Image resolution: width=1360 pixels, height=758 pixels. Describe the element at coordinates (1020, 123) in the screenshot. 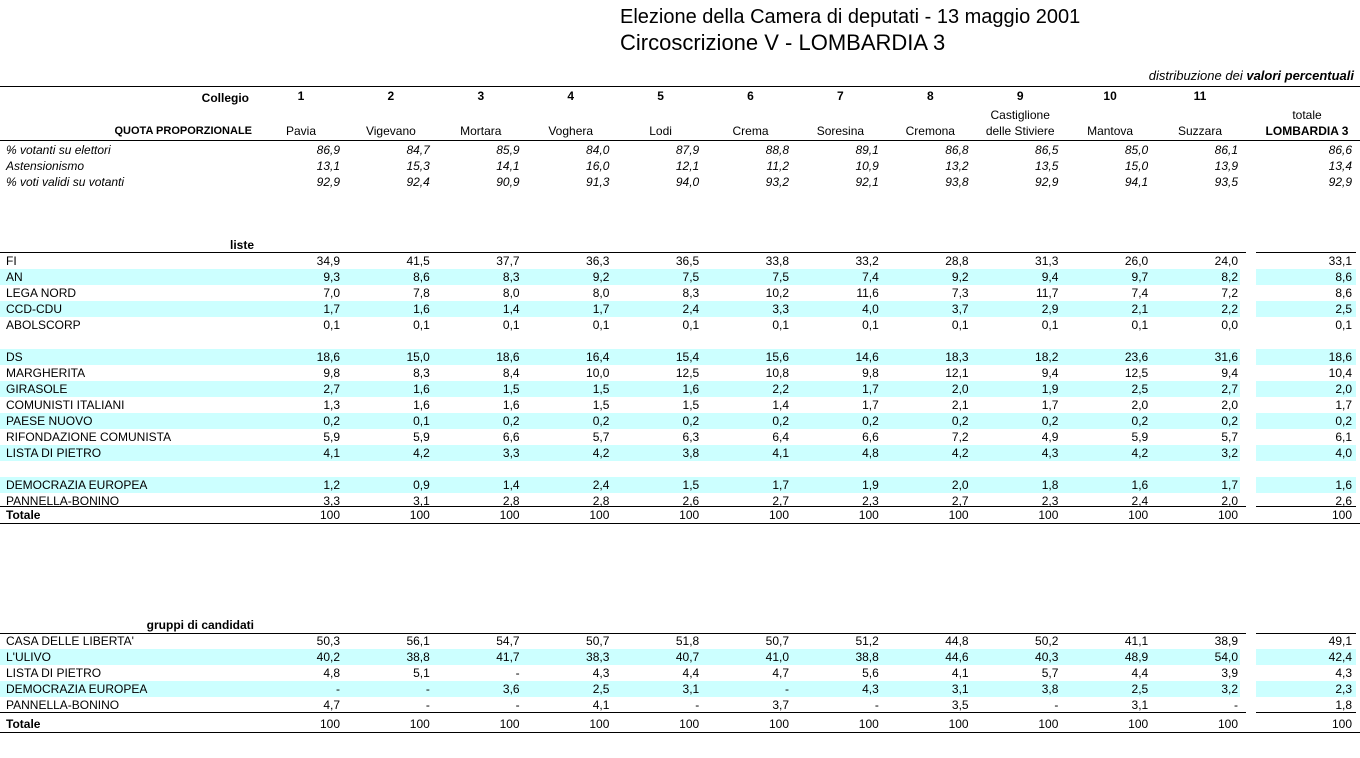

I see `column-name: Castiglione delle Stiviere` at that location.